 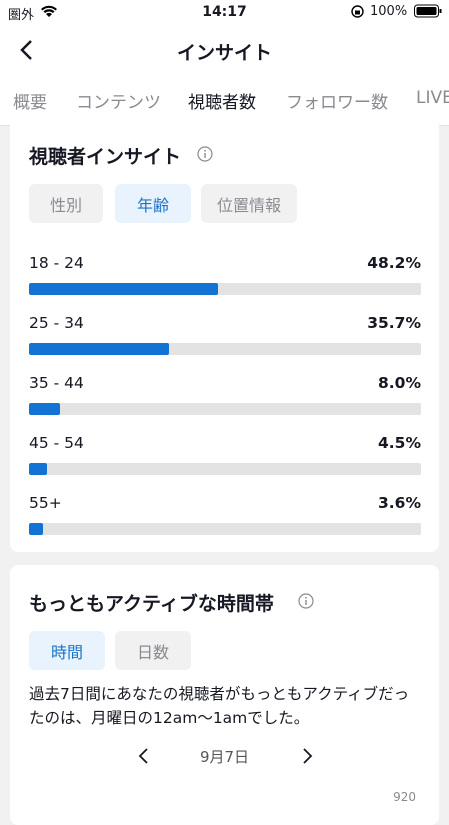 What do you see at coordinates (399, 503) in the screenshot?
I see `age-percent: 3.6%` at bounding box center [399, 503].